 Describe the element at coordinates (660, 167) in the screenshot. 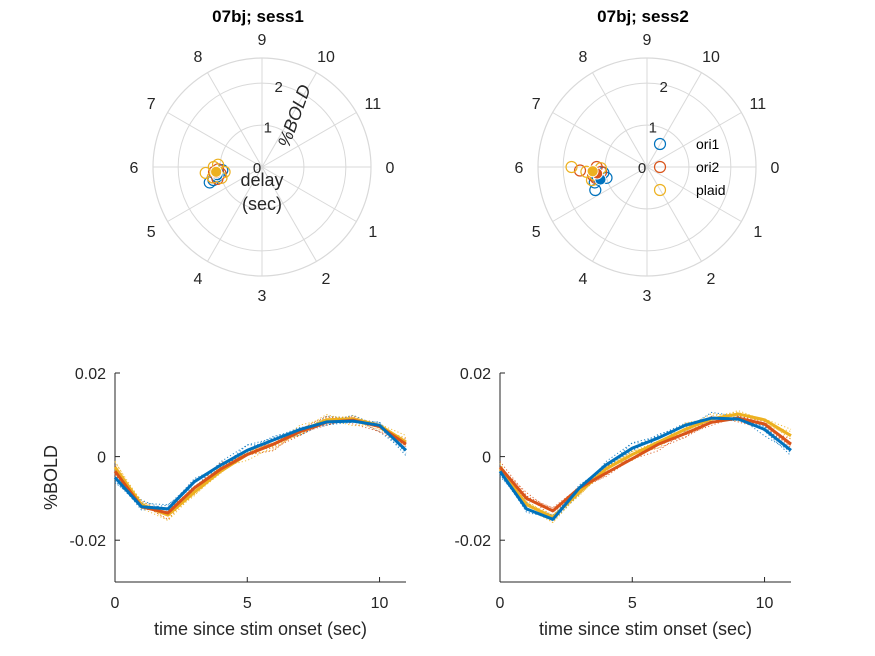

I see `legend-marker-ori2` at that location.